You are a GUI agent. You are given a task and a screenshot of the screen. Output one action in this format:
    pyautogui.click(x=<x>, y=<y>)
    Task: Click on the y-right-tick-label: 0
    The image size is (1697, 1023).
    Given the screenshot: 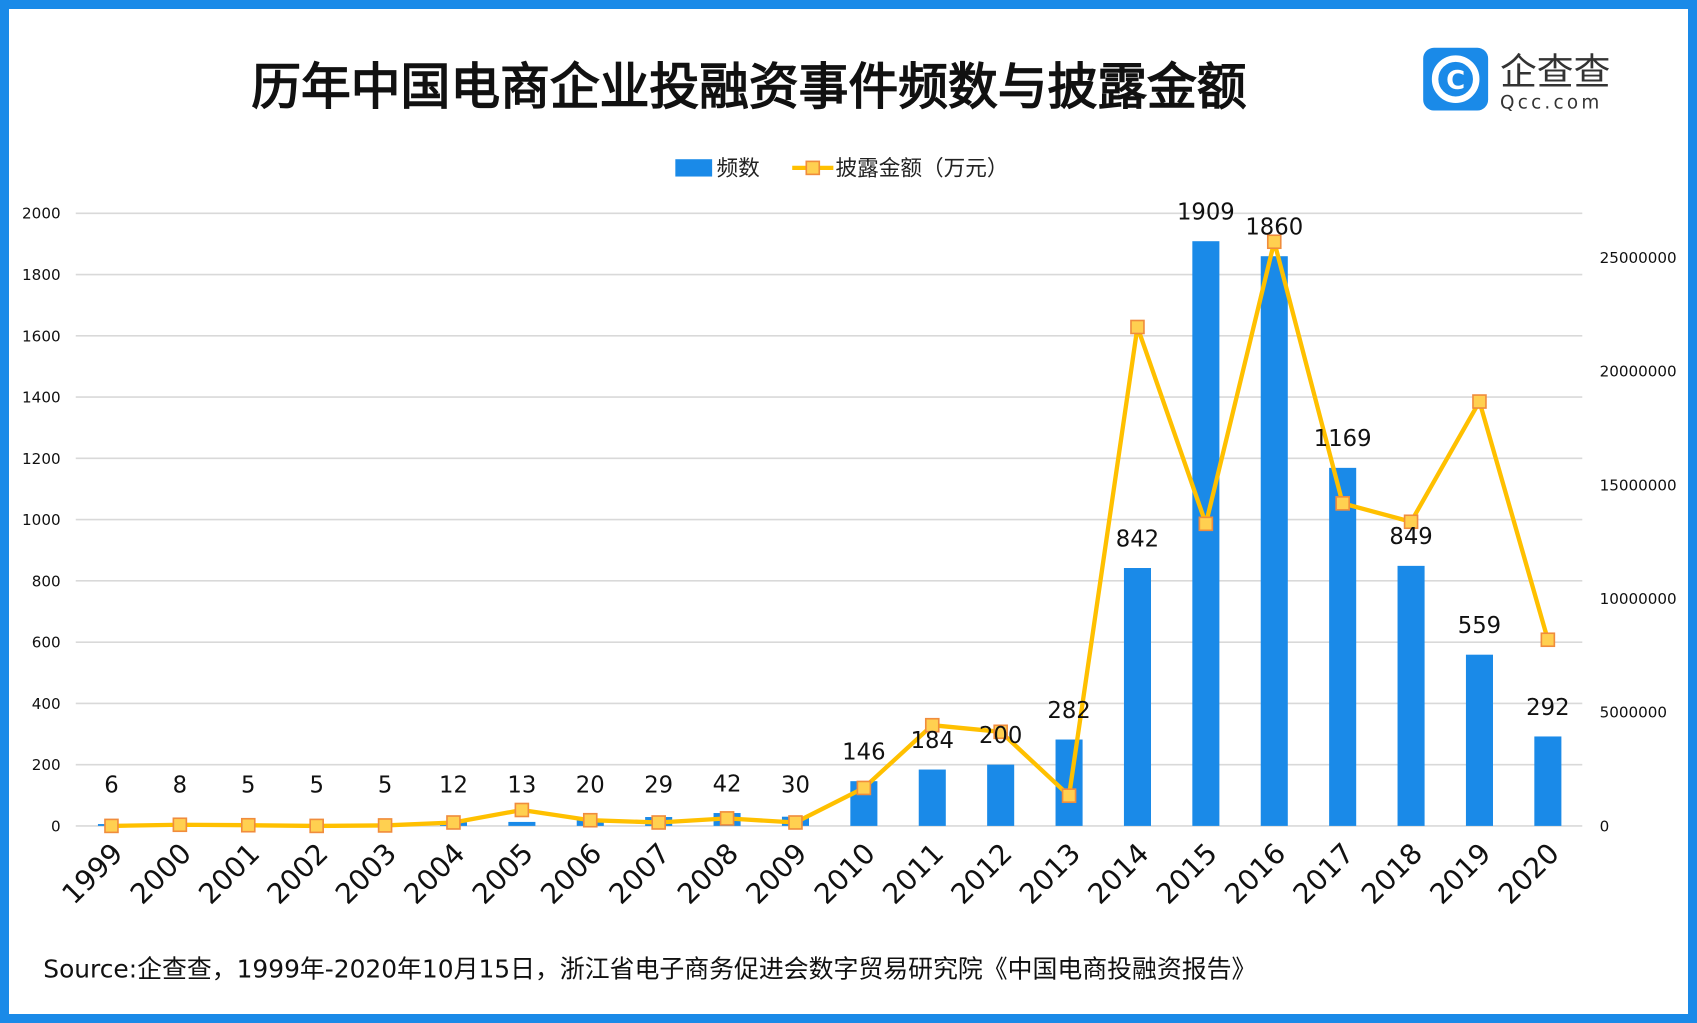 What is the action you would take?
    pyautogui.click(x=1605, y=826)
    